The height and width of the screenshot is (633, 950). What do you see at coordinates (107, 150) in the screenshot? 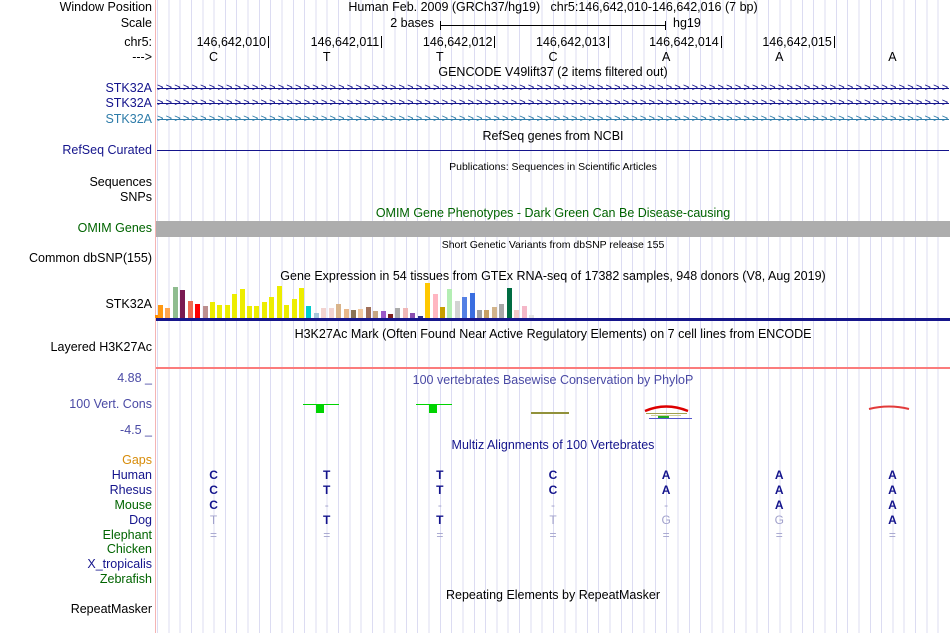
I see `track-label-refseq-curated: RefSeq Curated` at bounding box center [107, 150].